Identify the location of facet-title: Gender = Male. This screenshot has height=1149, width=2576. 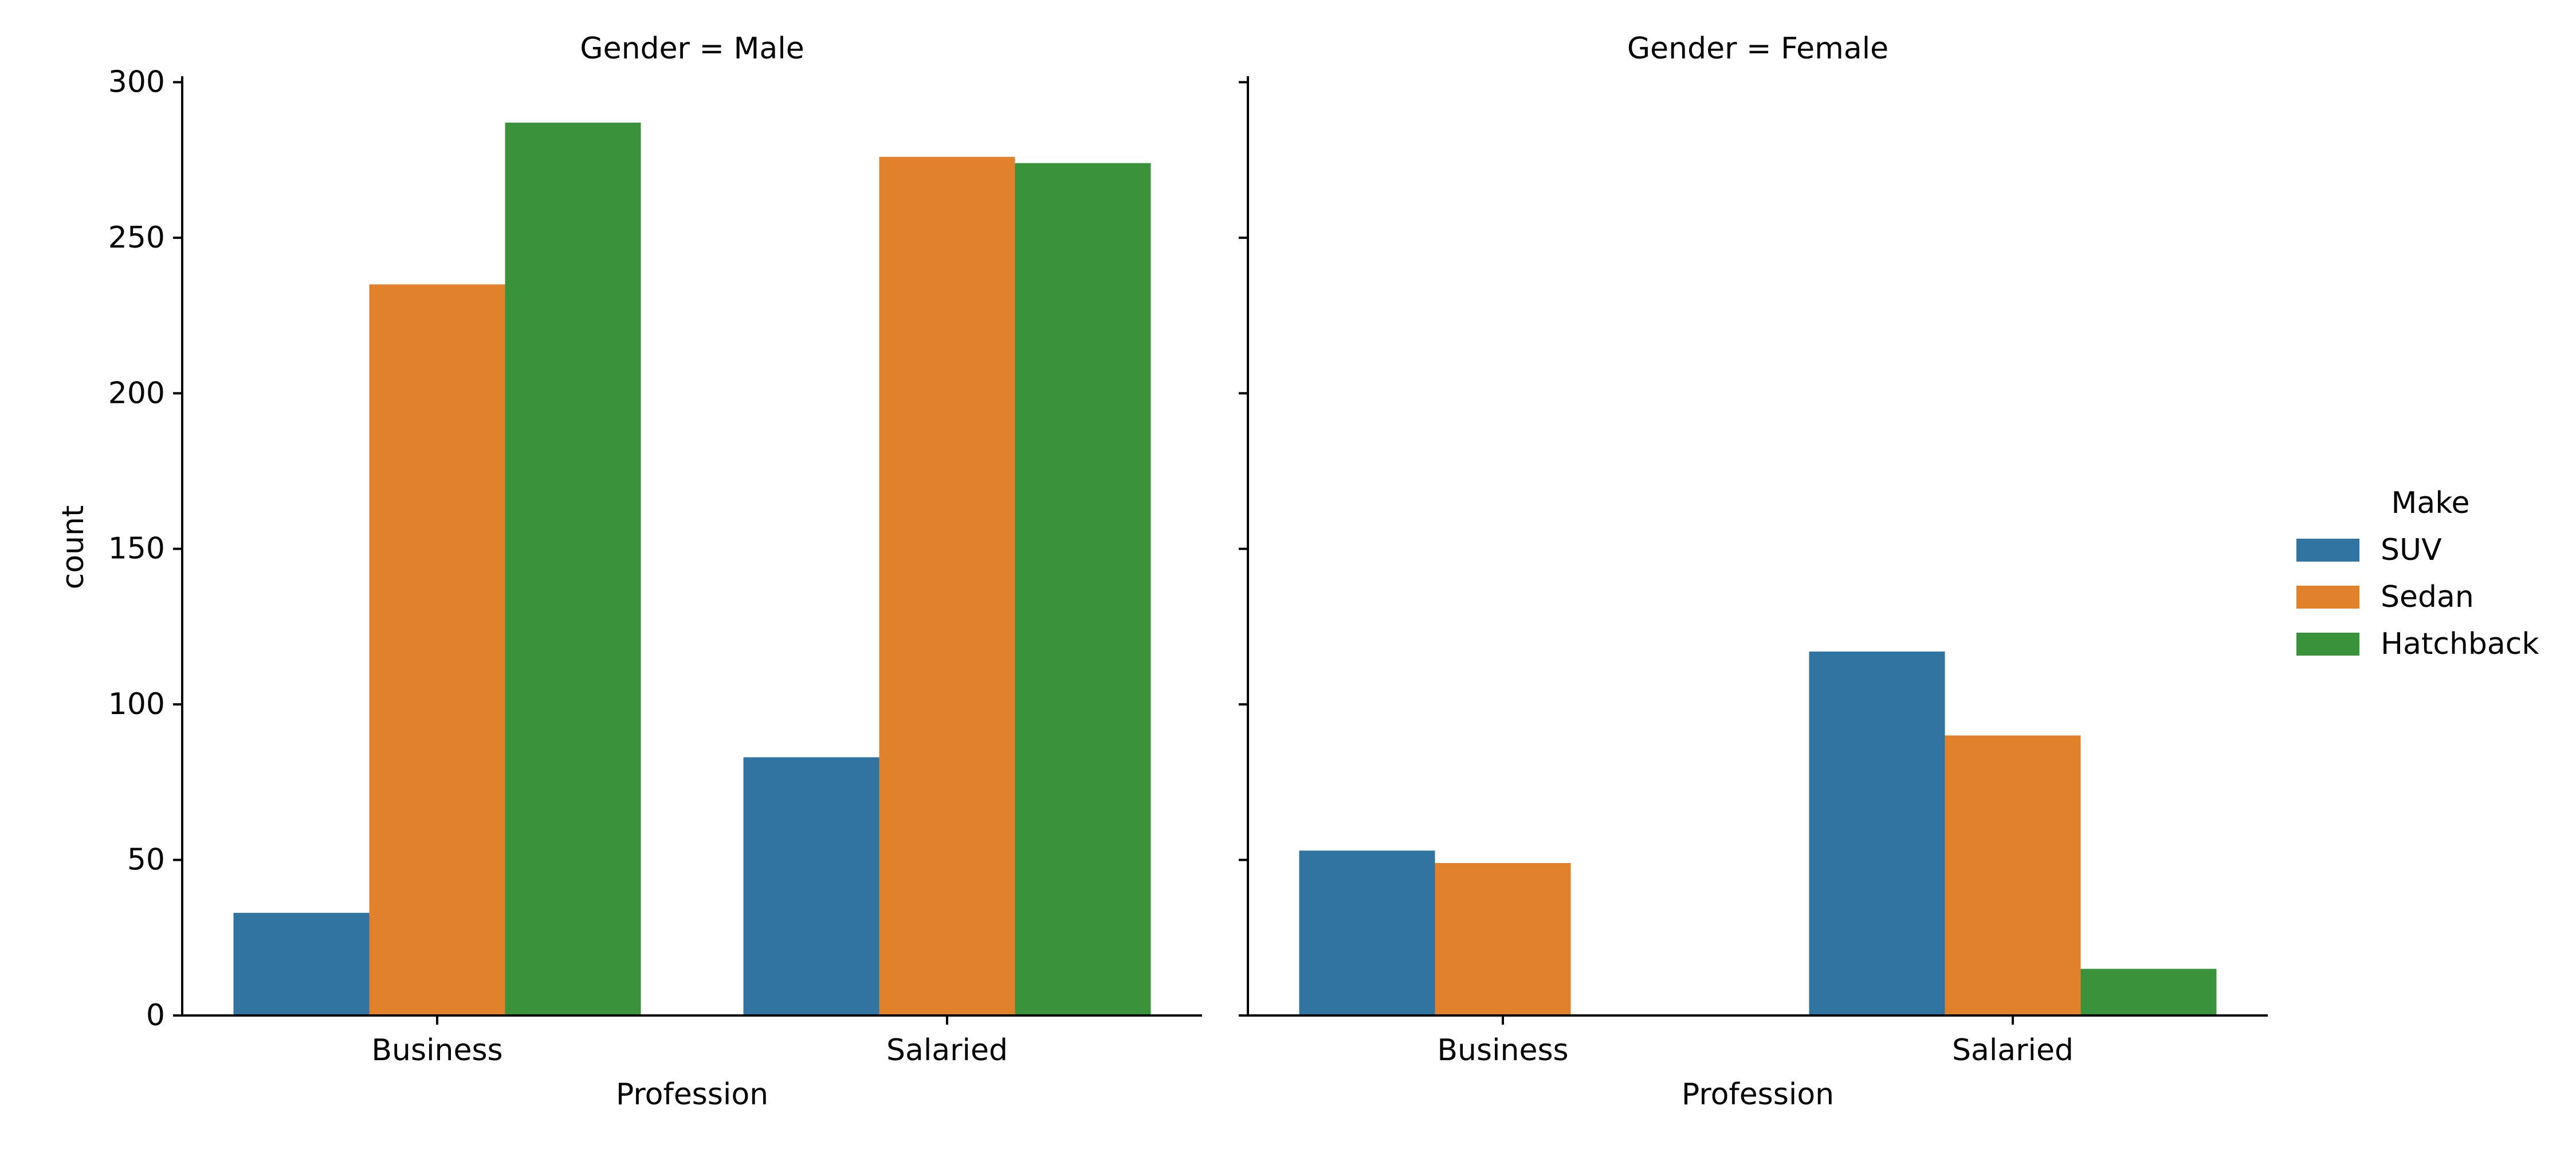
(692, 49).